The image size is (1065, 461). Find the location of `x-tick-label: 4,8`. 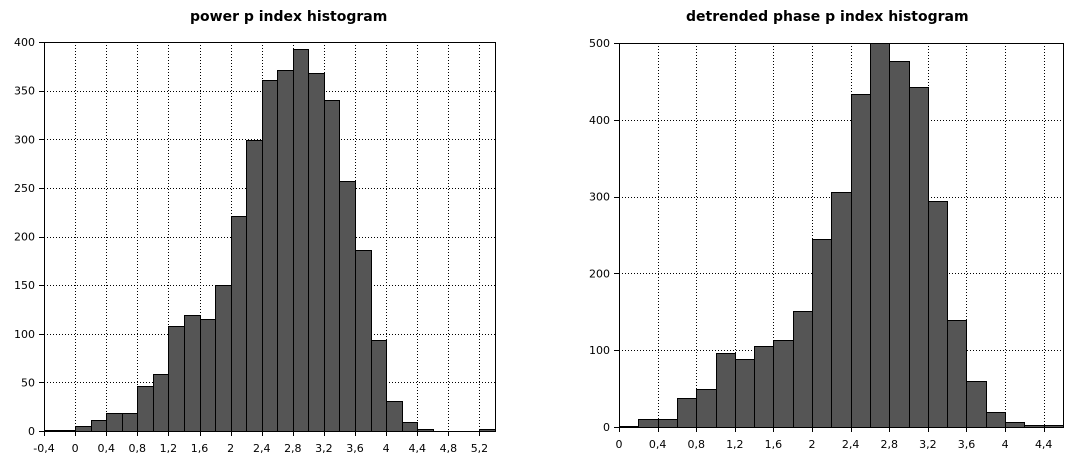

x-tick-label: 4,8 is located at coordinates (449, 448).